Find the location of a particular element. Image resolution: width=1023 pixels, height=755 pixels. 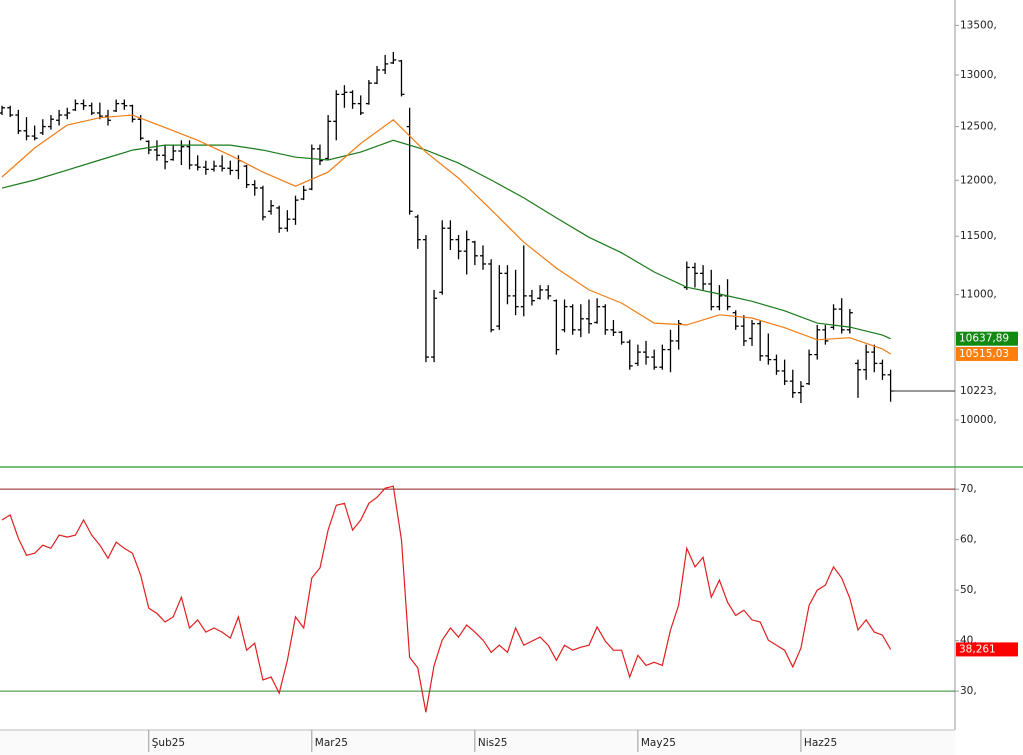

y-tick-label: 13500, is located at coordinates (978, 25).